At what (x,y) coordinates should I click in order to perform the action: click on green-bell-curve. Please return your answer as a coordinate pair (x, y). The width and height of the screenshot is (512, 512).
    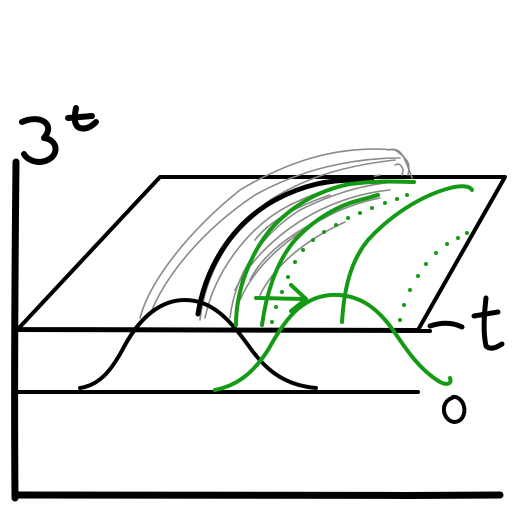
    Looking at the image, I should click on (333, 342).